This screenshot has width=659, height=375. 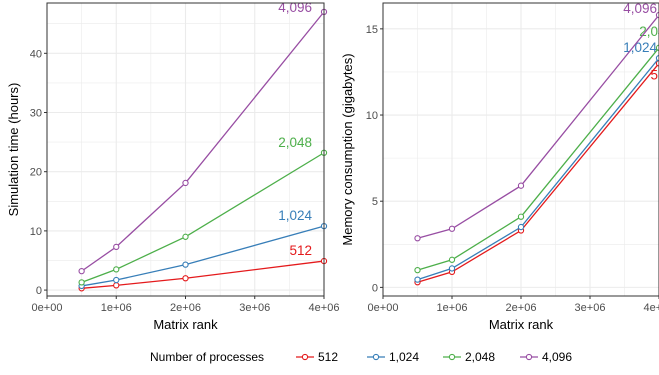 I want to click on legend-entry-label: 1,024, so click(x=404, y=357).